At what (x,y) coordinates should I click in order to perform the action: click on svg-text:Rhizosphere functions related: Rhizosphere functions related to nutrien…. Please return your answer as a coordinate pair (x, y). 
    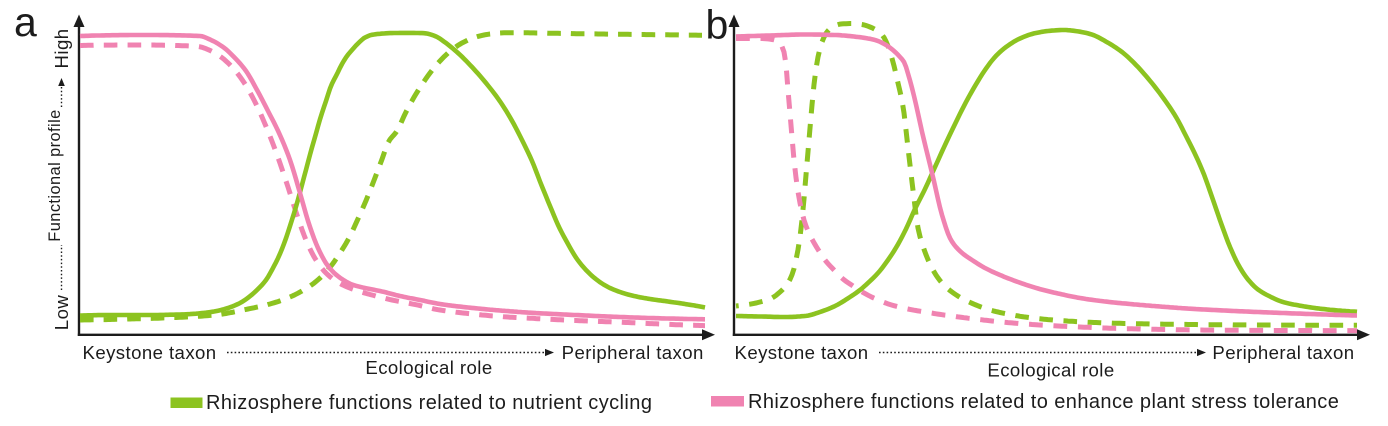
    Looking at the image, I should click on (429, 403).